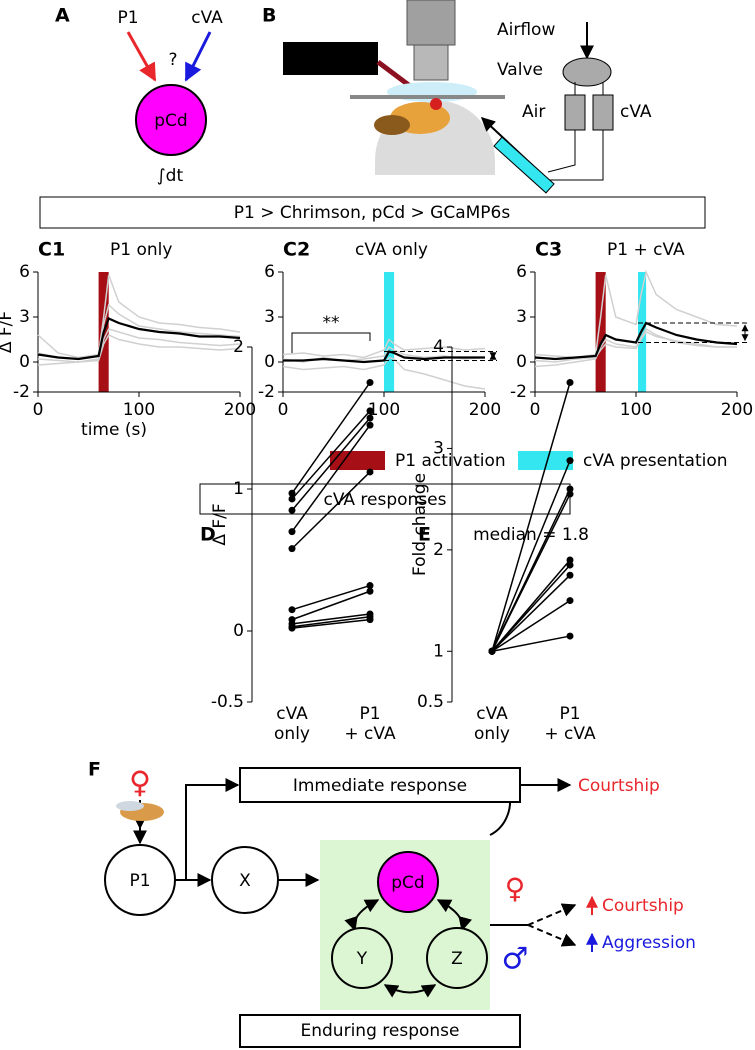 This screenshot has height=1050, width=755. What do you see at coordinates (570, 724) in the screenshot?
I see `x-tick-label: P1 + cVA` at bounding box center [570, 724].